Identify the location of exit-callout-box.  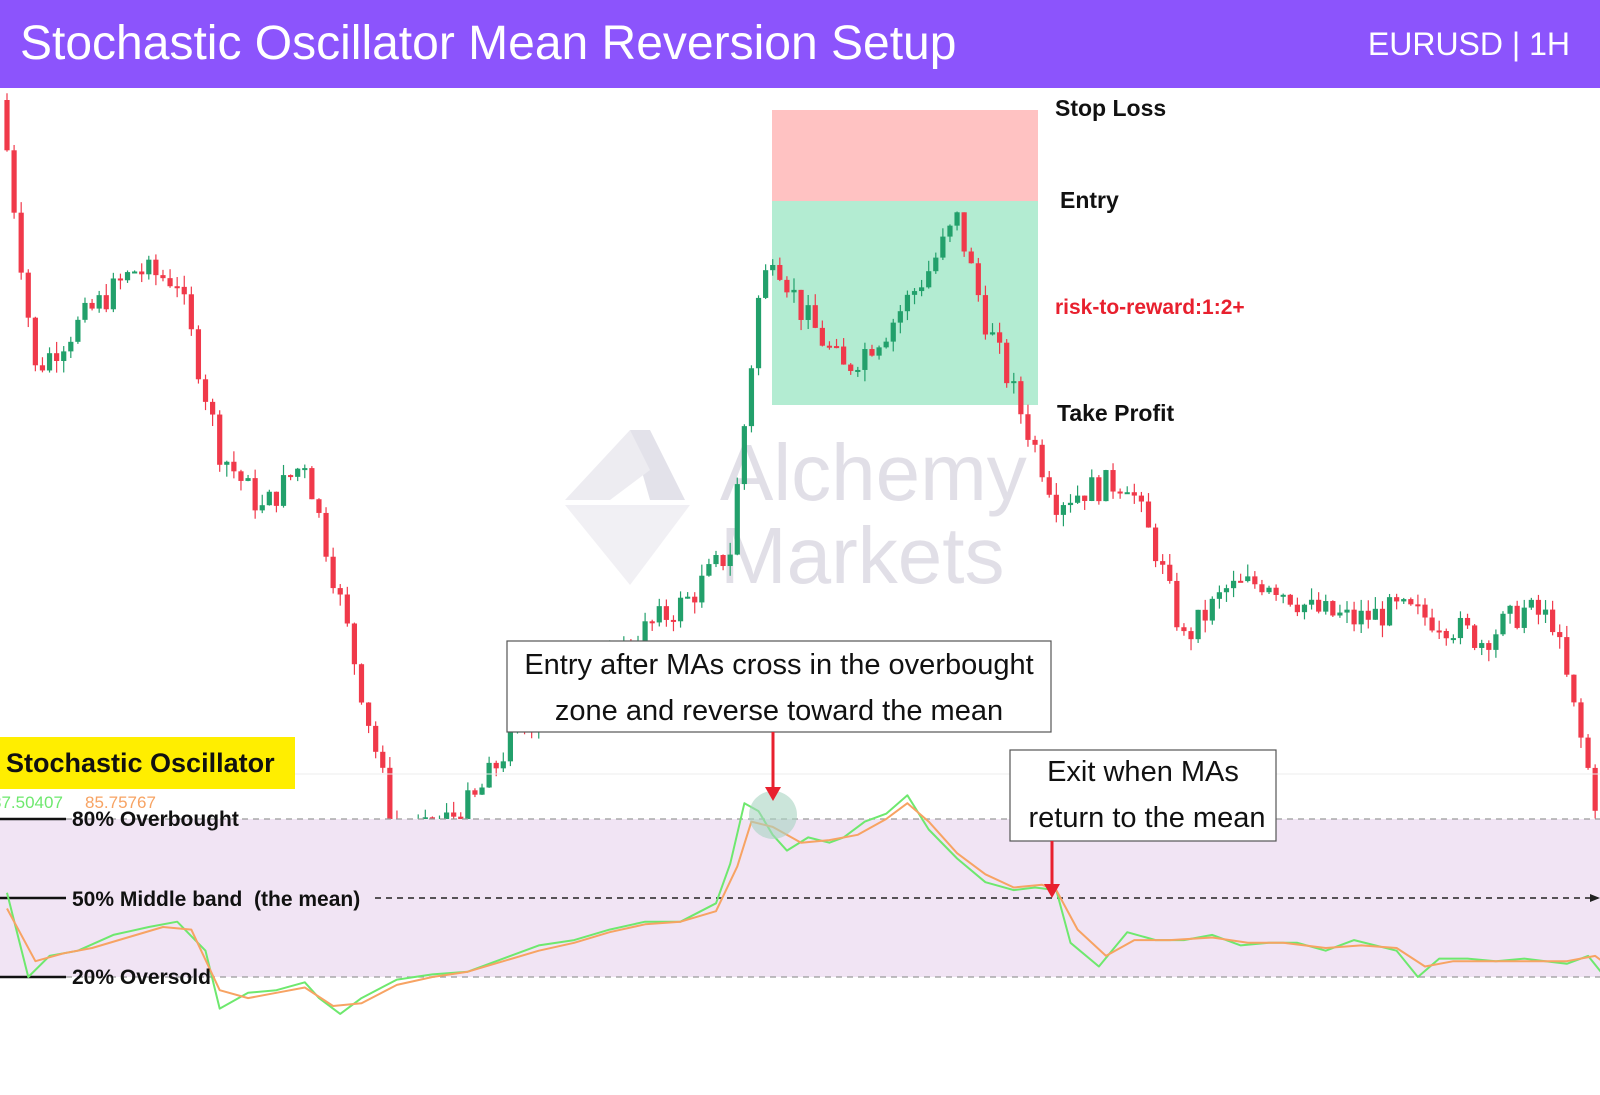
(1143, 795).